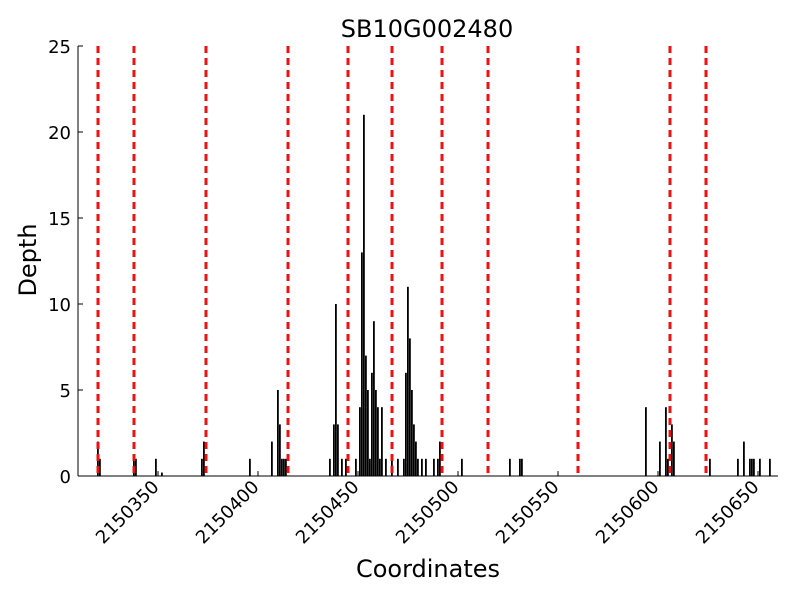  I want to click on y-tick-label: 25, so click(59, 47).